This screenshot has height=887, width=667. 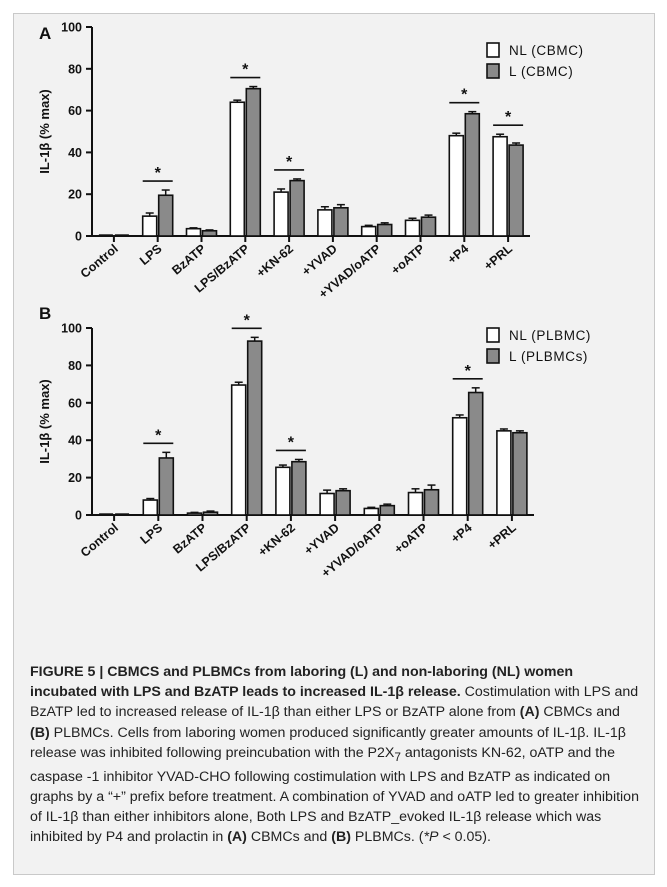 I want to click on legend-label: NL (CBMC), so click(x=546, y=50).